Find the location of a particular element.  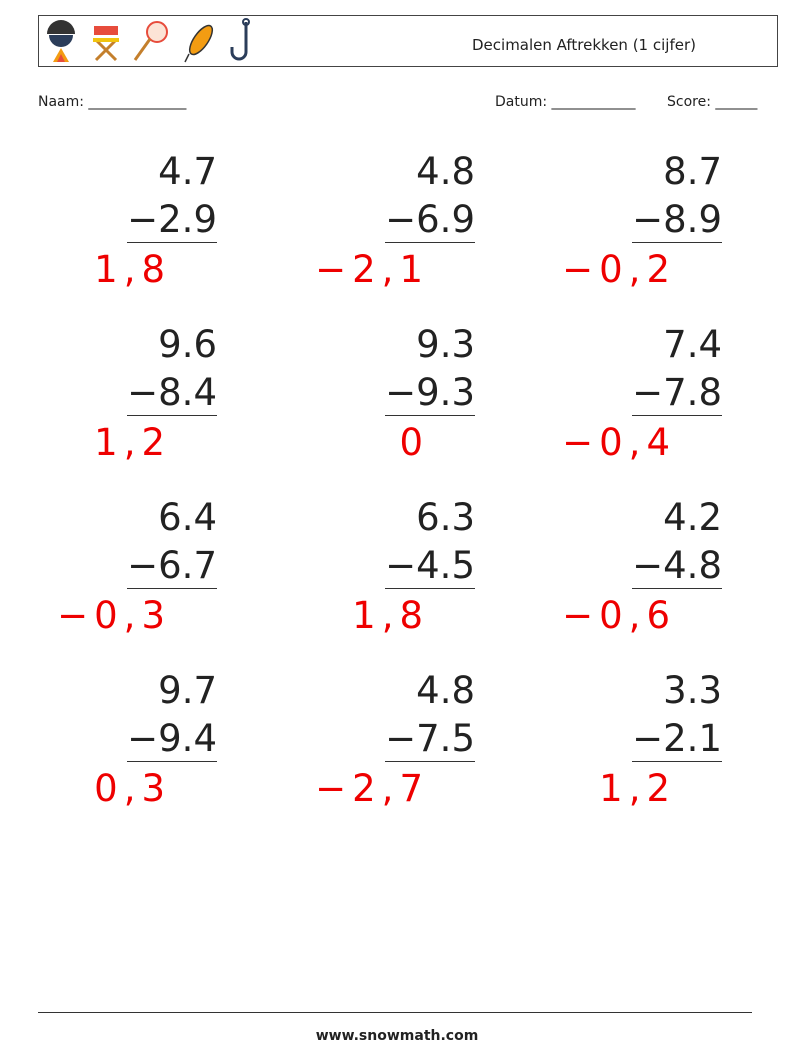

subtrahend-text: −2.9 is located at coordinates (172, 220).